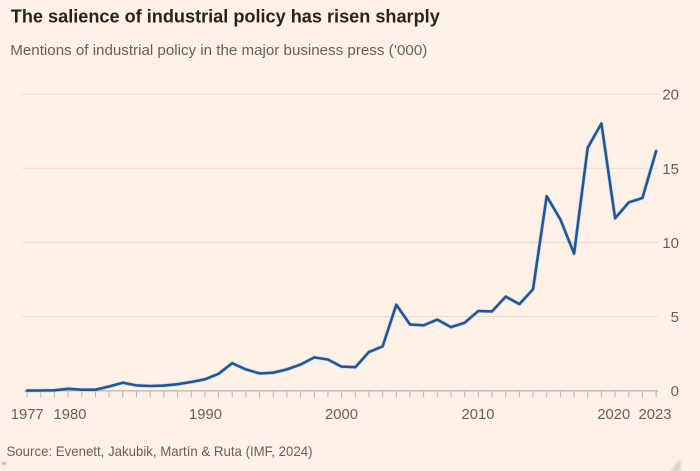  I want to click on svg-text: 1980, so click(70, 415).